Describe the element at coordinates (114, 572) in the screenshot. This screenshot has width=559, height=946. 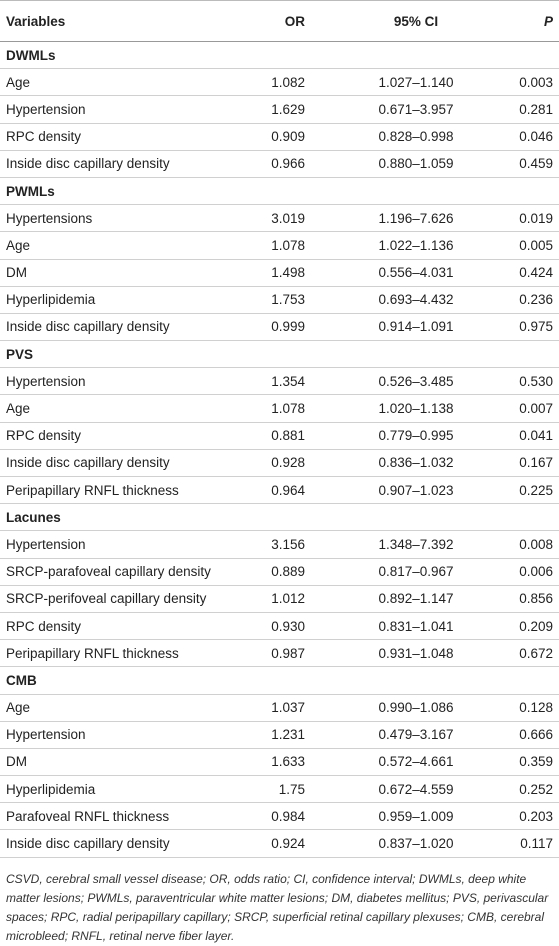
I see `cell: SRCP-parafoveal capillary density` at that location.